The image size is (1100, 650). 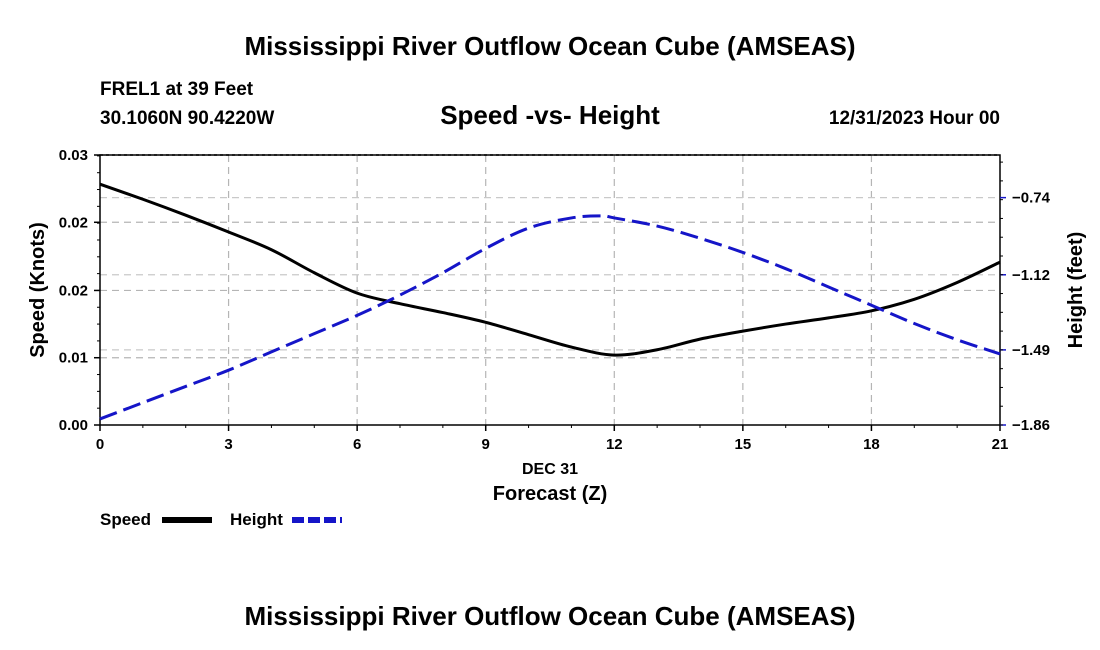 What do you see at coordinates (1000, 444) in the screenshot?
I see `x-tick-label: 21` at bounding box center [1000, 444].